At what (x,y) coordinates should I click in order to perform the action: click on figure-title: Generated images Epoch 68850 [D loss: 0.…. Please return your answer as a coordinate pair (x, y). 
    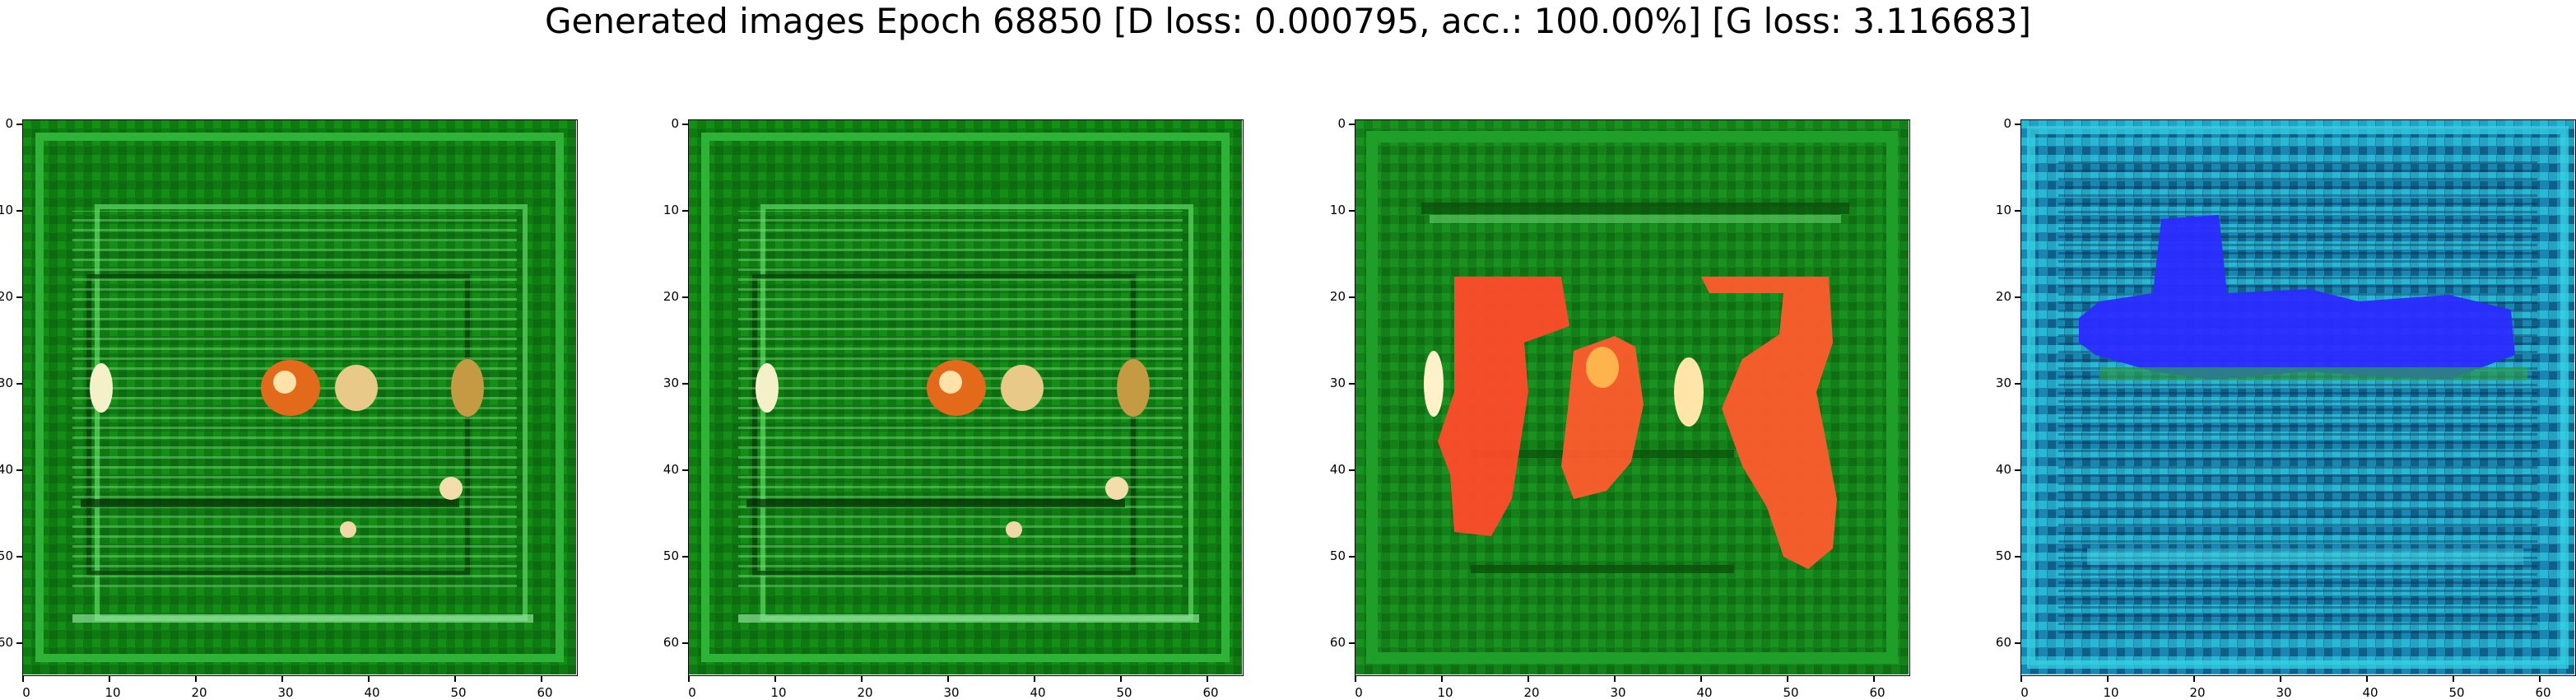
    Looking at the image, I should click on (1288, 21).